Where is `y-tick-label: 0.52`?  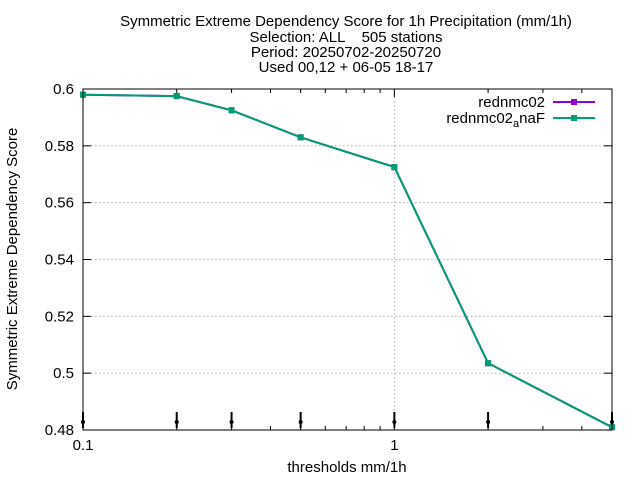
y-tick-label: 0.52 is located at coordinates (59, 316).